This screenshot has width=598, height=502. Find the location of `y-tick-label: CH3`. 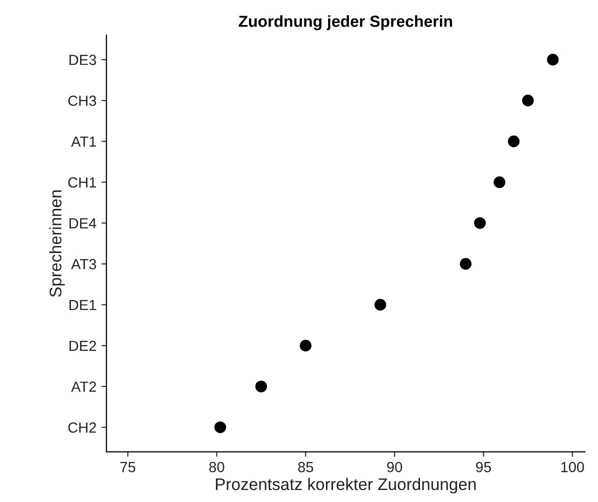

y-tick-label: CH3 is located at coordinates (82, 101).